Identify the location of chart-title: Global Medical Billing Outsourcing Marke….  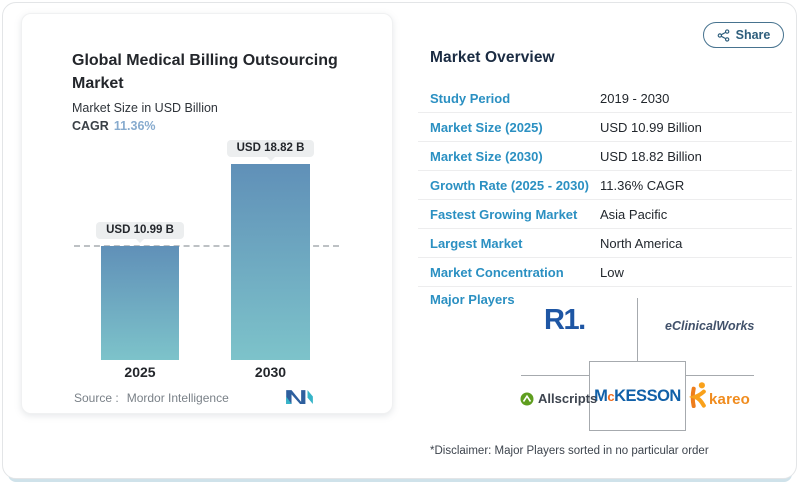
(205, 72).